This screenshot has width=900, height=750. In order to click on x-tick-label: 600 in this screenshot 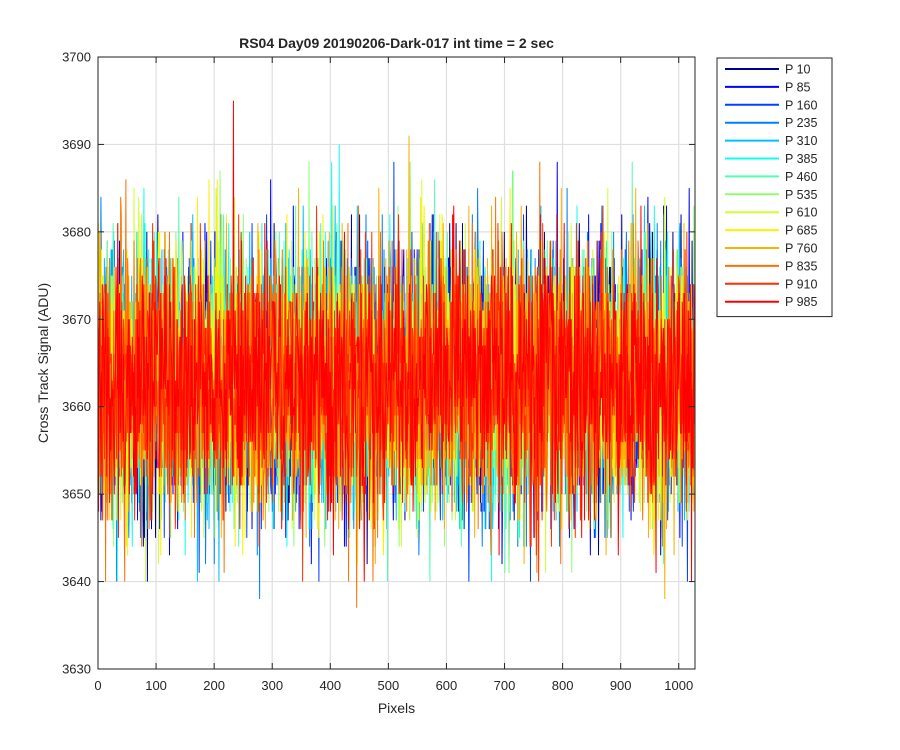, I will do `click(447, 685)`.